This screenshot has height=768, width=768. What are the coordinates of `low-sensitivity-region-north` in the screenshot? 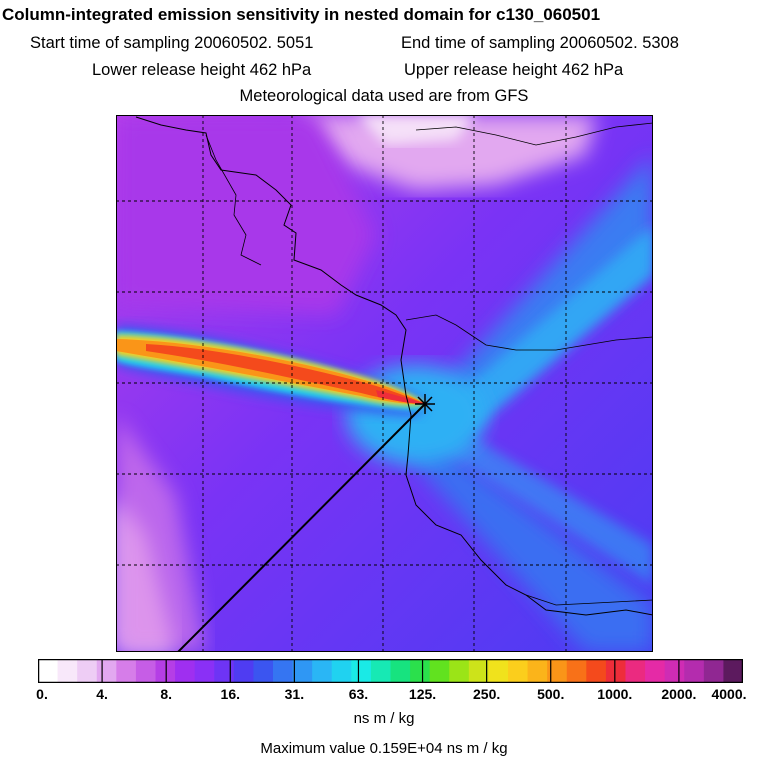 It's located at (446, 152).